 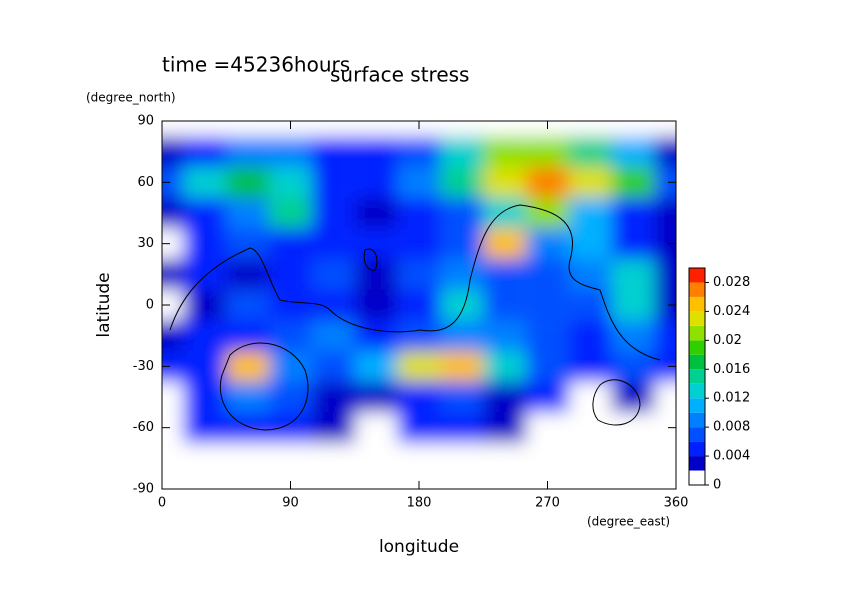 I want to click on y-tick-label: 30, so click(x=145, y=243).